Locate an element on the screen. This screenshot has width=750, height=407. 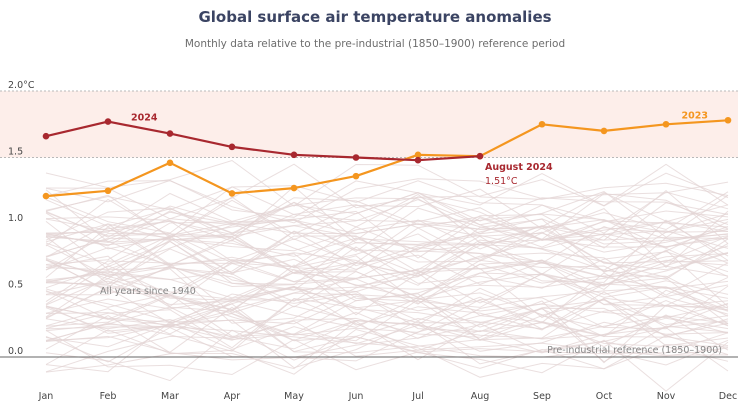
y-tick-label: 2.0°C is located at coordinates (21, 85).